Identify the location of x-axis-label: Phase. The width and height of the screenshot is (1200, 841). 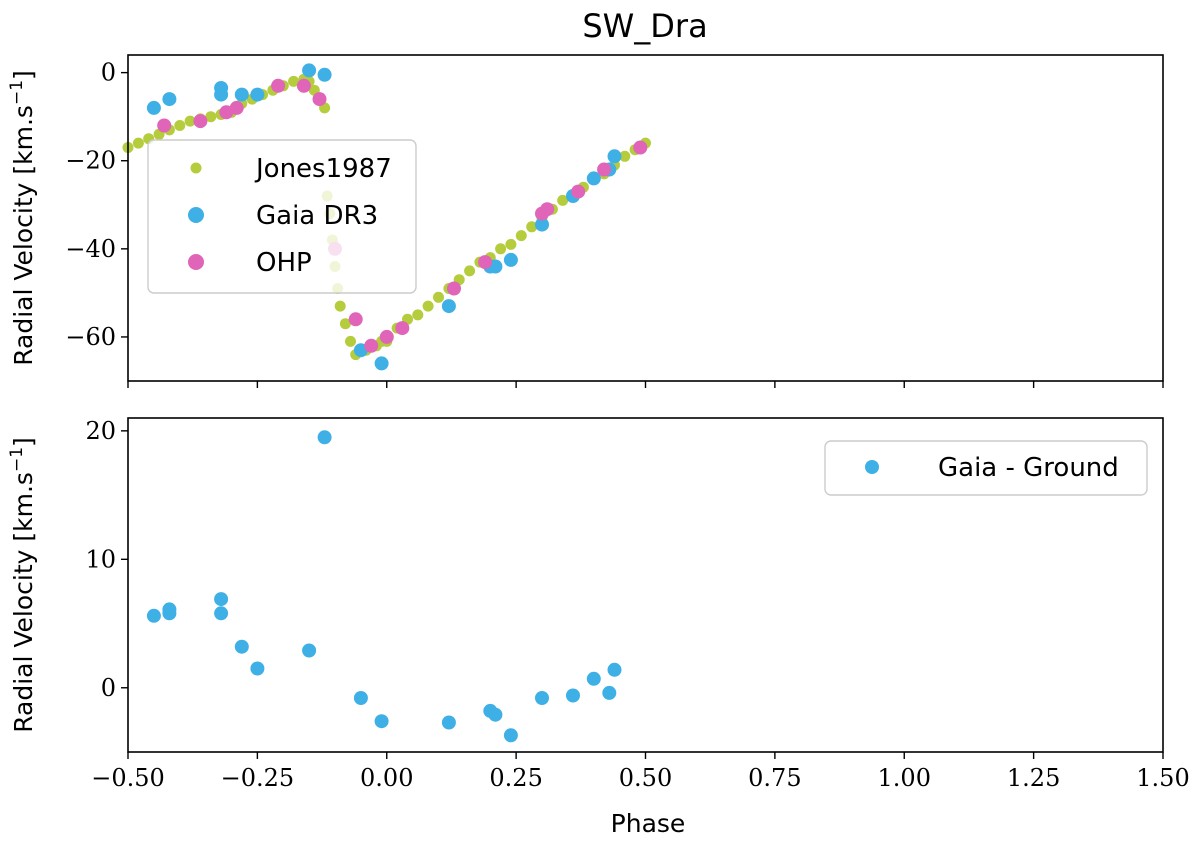
(648, 823).